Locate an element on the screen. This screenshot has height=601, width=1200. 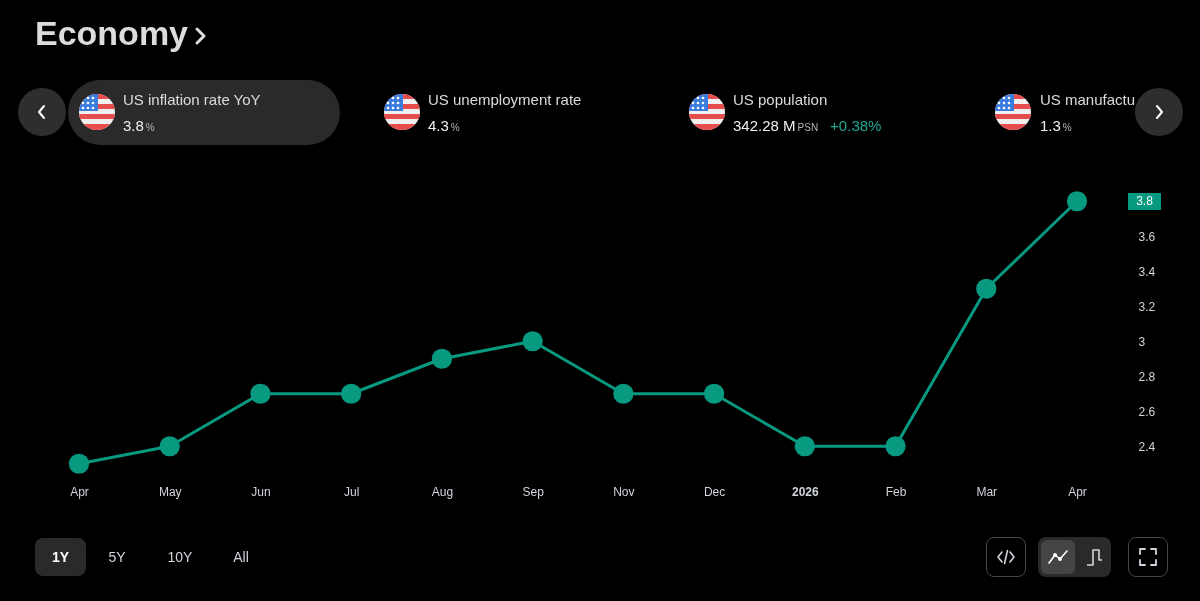
text: US unemployment rate is located at coordinates (505, 100).